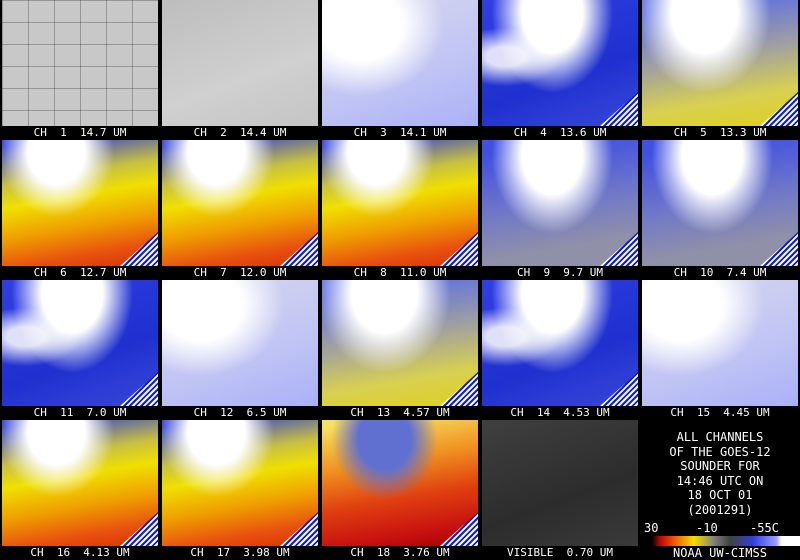  Describe the element at coordinates (707, 528) in the screenshot. I see `colorbar-label: -10` at that location.